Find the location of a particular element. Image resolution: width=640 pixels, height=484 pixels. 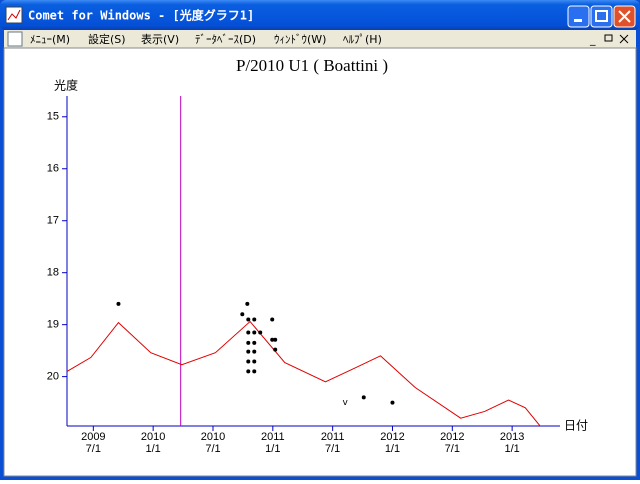

maximize-icon is located at coordinates (601, 16).